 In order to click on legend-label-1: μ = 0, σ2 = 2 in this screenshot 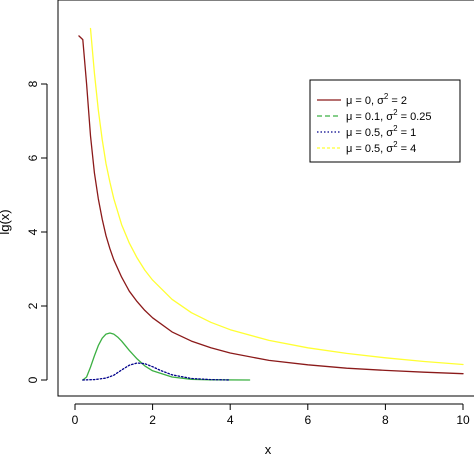, I will do `click(376, 99)`.